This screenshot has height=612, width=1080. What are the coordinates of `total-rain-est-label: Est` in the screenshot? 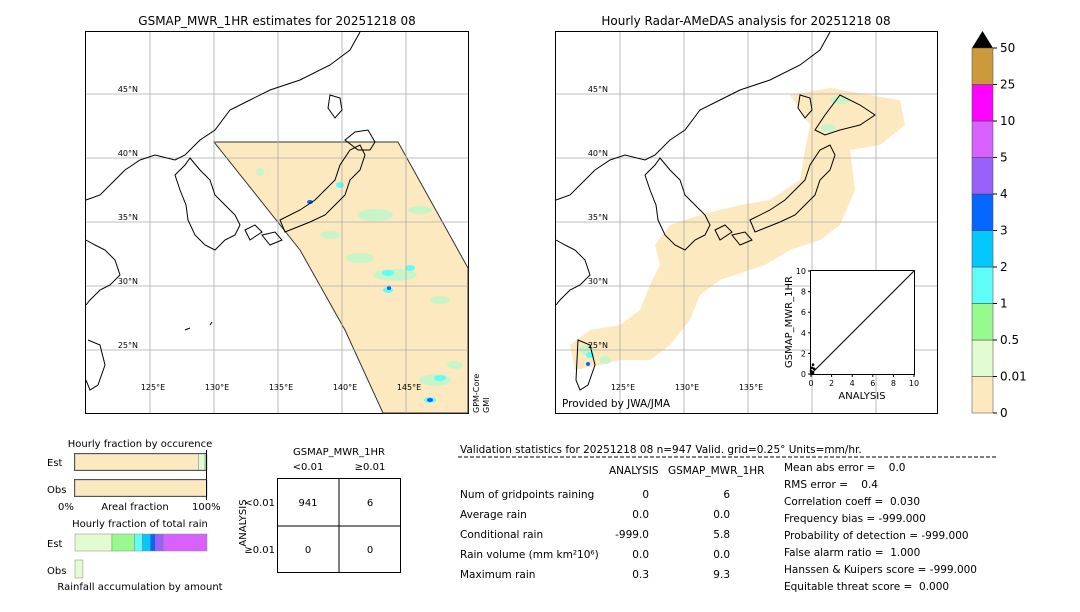 It's located at (55, 544).